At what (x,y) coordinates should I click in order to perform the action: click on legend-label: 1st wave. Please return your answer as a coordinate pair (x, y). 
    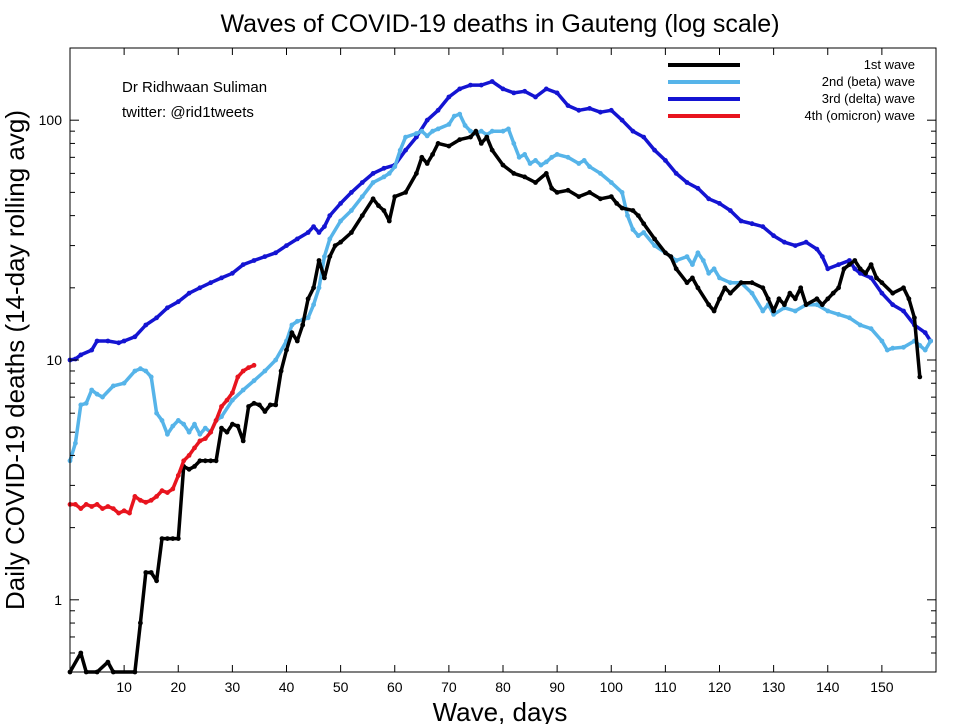
    Looking at the image, I should click on (889, 64).